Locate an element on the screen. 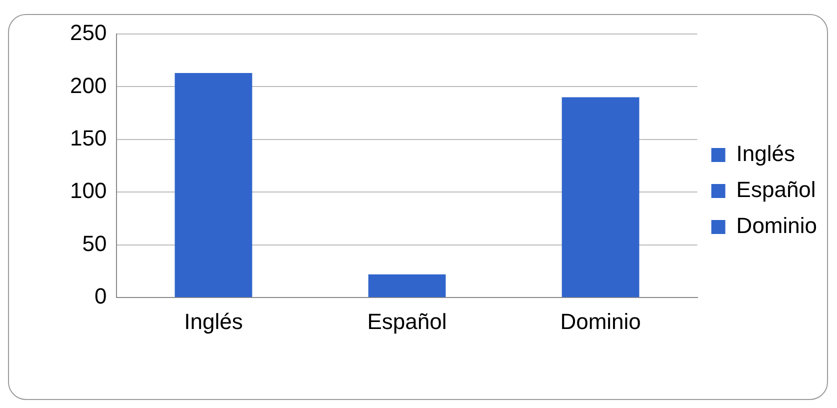 The width and height of the screenshot is (837, 408). y-tick-label: 0 is located at coordinates (100, 296).